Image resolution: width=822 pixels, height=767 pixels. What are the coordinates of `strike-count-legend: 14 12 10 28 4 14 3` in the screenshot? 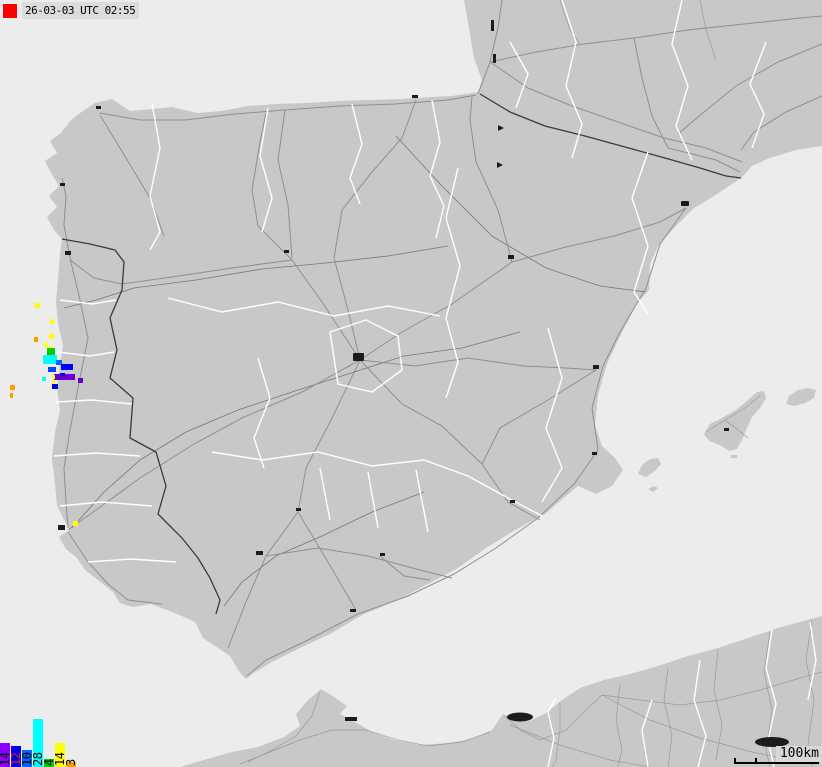 It's located at (45, 737).